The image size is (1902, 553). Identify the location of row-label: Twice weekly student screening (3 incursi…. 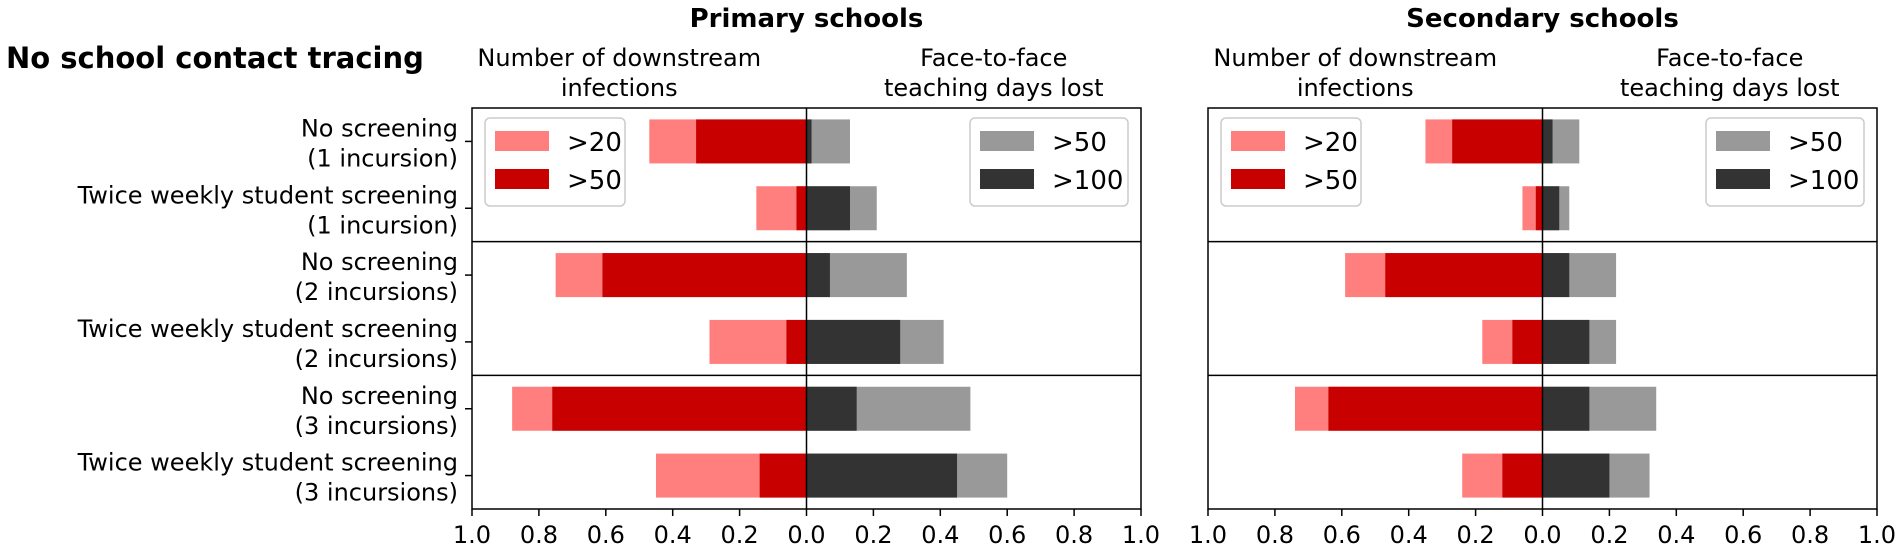
(267, 478).